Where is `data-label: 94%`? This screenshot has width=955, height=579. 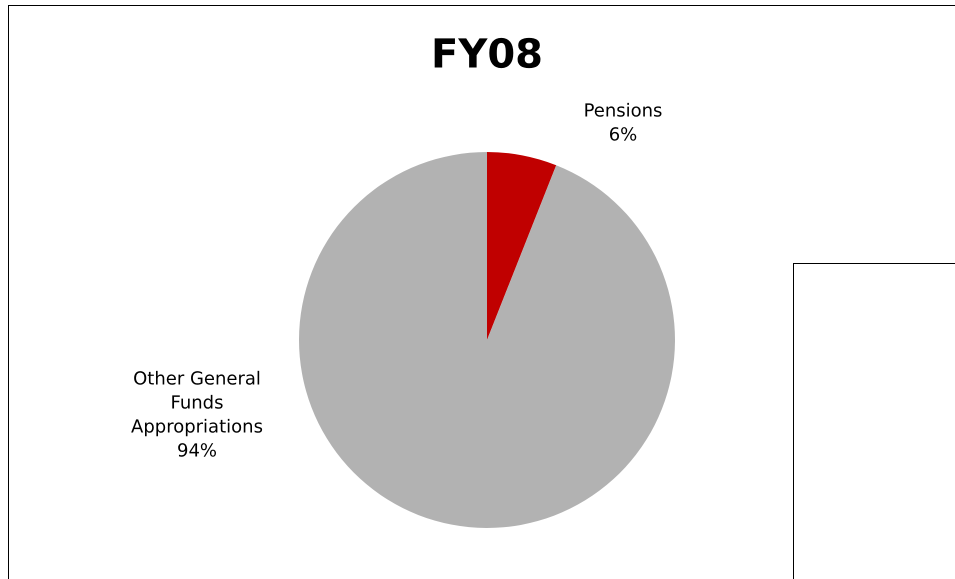 data-label: 94% is located at coordinates (197, 451).